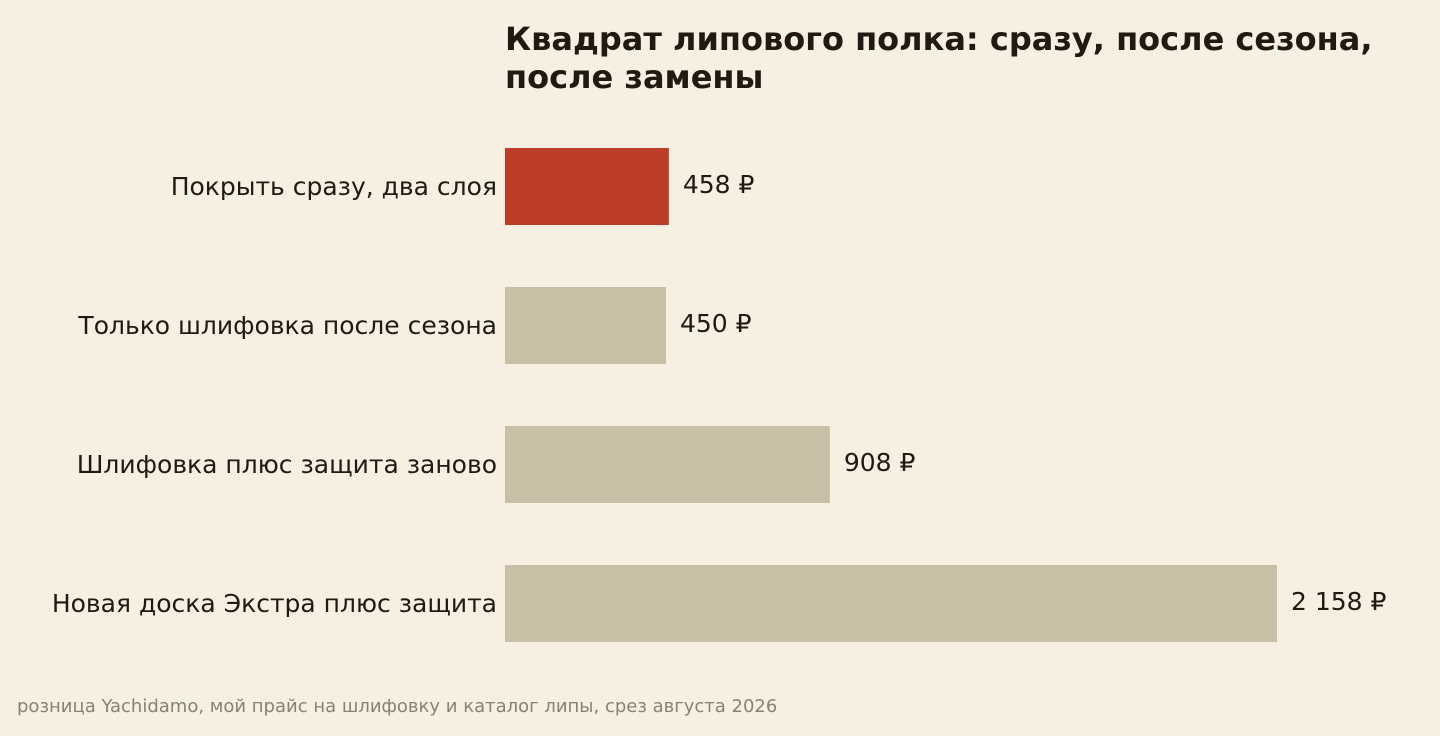 This screenshot has height=736, width=1440. I want to click on category-label: Новая доска Экстра плюс защита, so click(274, 603).